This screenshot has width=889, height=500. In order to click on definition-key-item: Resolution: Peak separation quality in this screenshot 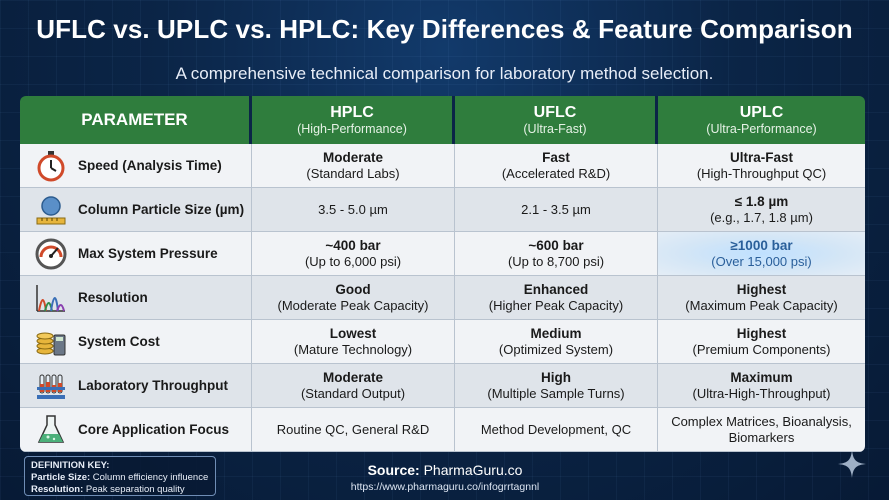, I will do `click(120, 490)`.